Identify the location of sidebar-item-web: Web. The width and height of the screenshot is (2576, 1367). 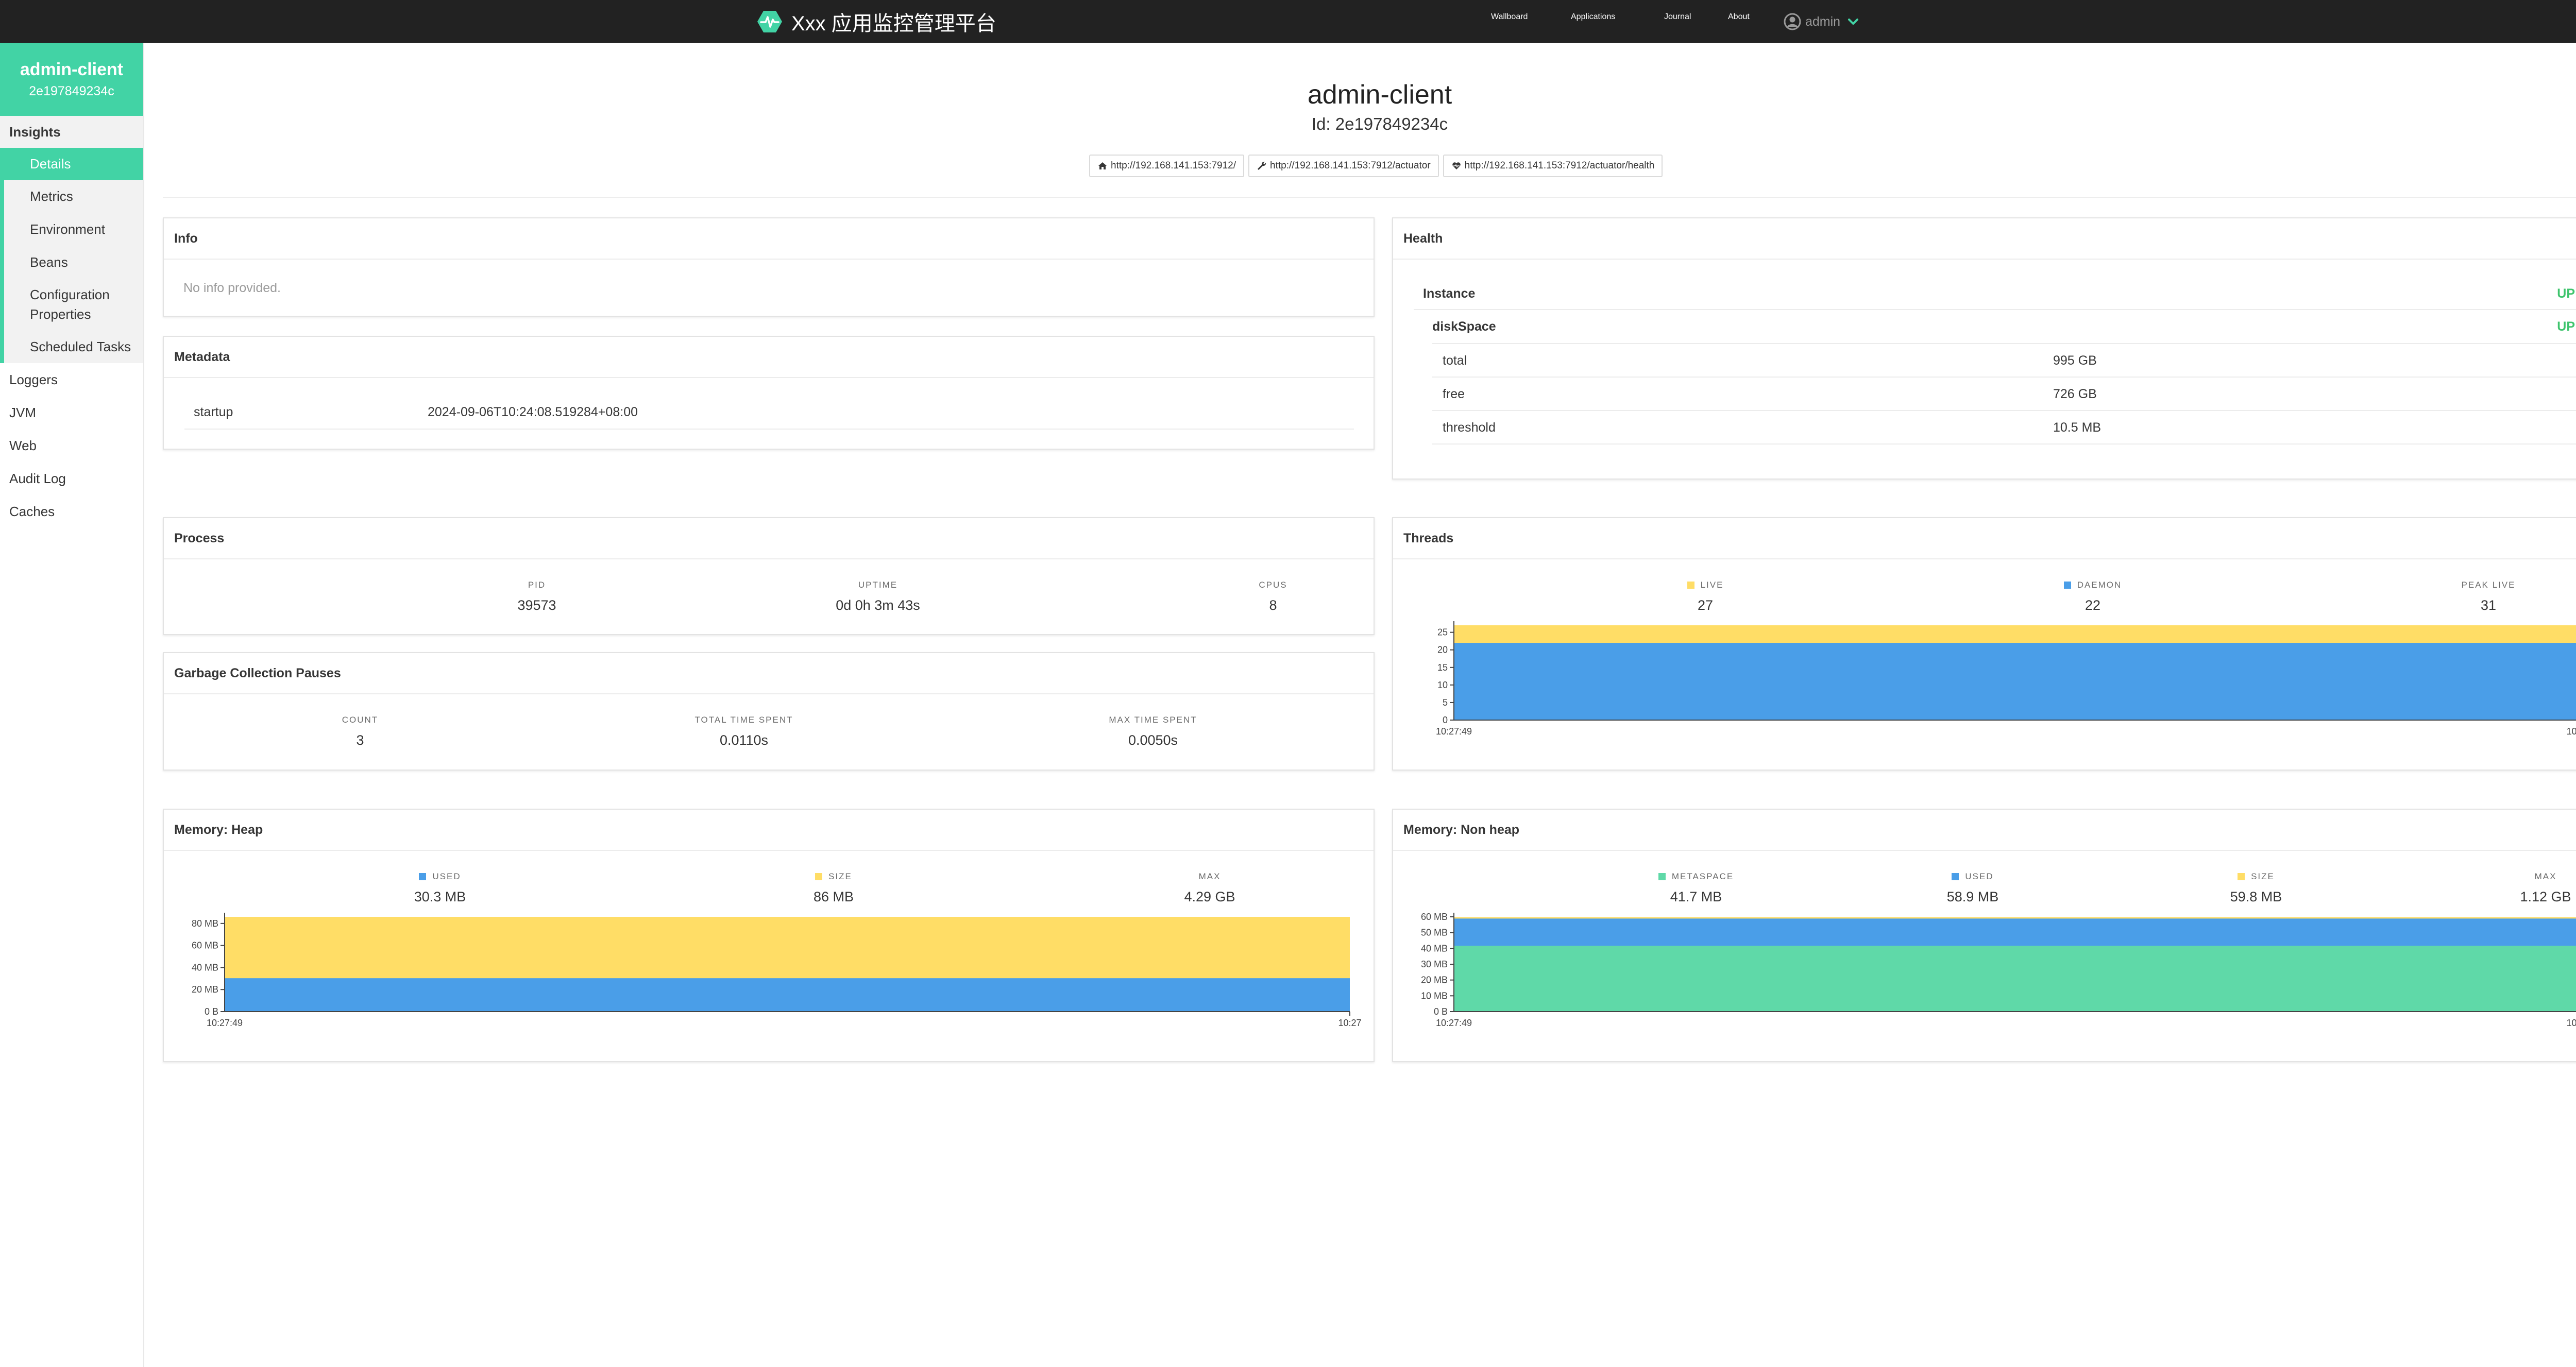
(23, 446).